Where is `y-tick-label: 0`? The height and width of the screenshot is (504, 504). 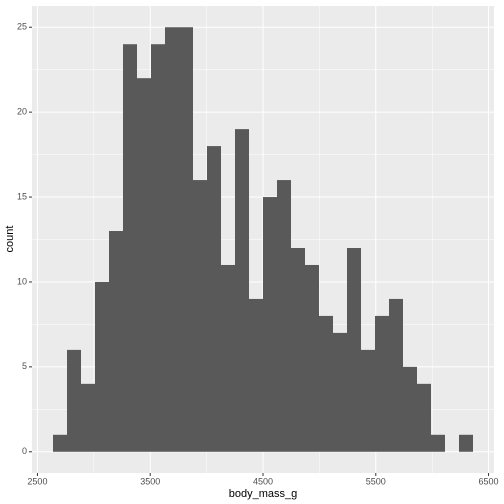 y-tick-label: 0 is located at coordinates (24, 451).